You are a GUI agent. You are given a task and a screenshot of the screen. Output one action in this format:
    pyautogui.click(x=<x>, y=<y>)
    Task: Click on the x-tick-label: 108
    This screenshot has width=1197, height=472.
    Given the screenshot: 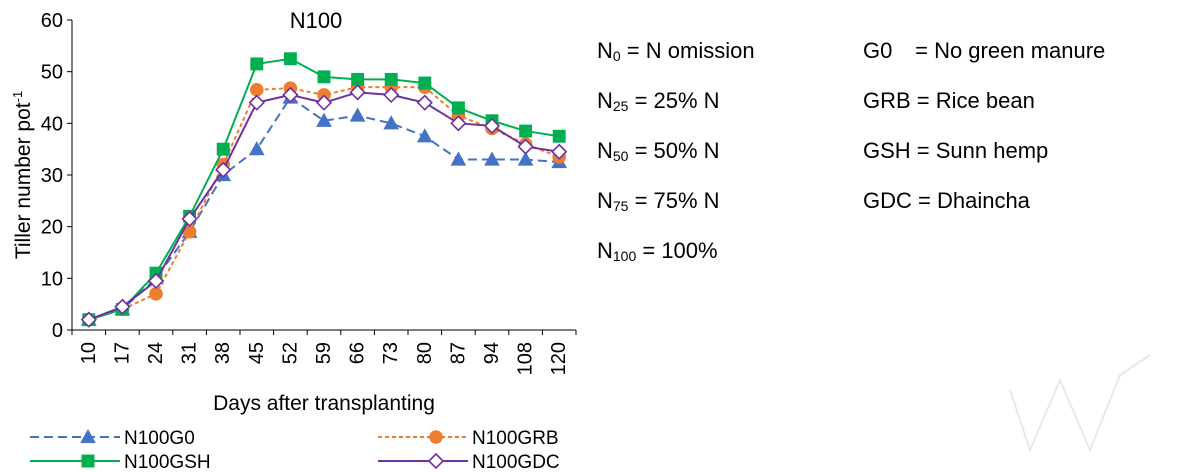 What is the action you would take?
    pyautogui.click(x=526, y=358)
    